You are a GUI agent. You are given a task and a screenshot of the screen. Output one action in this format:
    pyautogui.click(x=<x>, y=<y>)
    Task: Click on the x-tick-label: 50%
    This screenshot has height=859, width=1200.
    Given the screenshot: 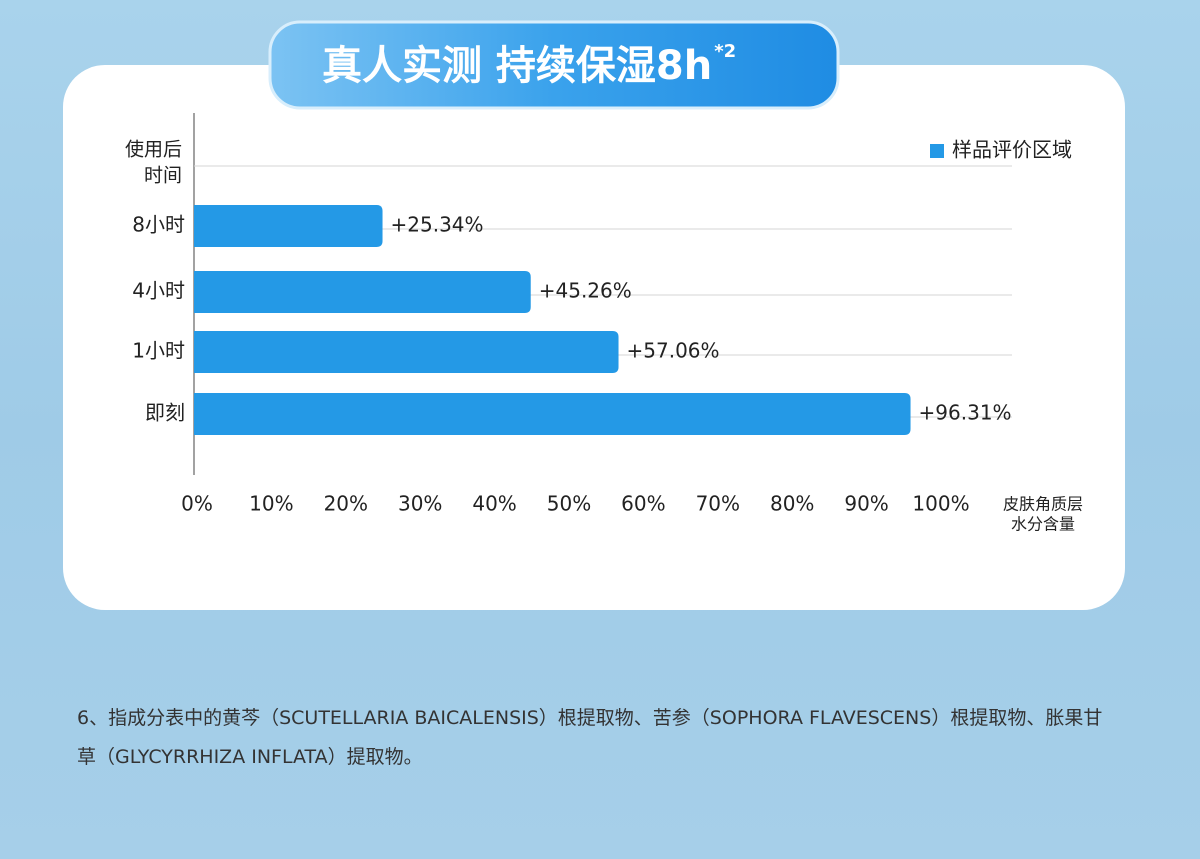 What is the action you would take?
    pyautogui.click(x=569, y=504)
    